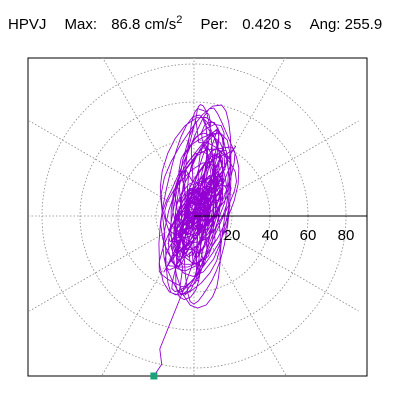 The height and width of the screenshot is (400, 400). I want to click on max-value: 86.8 cm/s2, so click(146, 23).